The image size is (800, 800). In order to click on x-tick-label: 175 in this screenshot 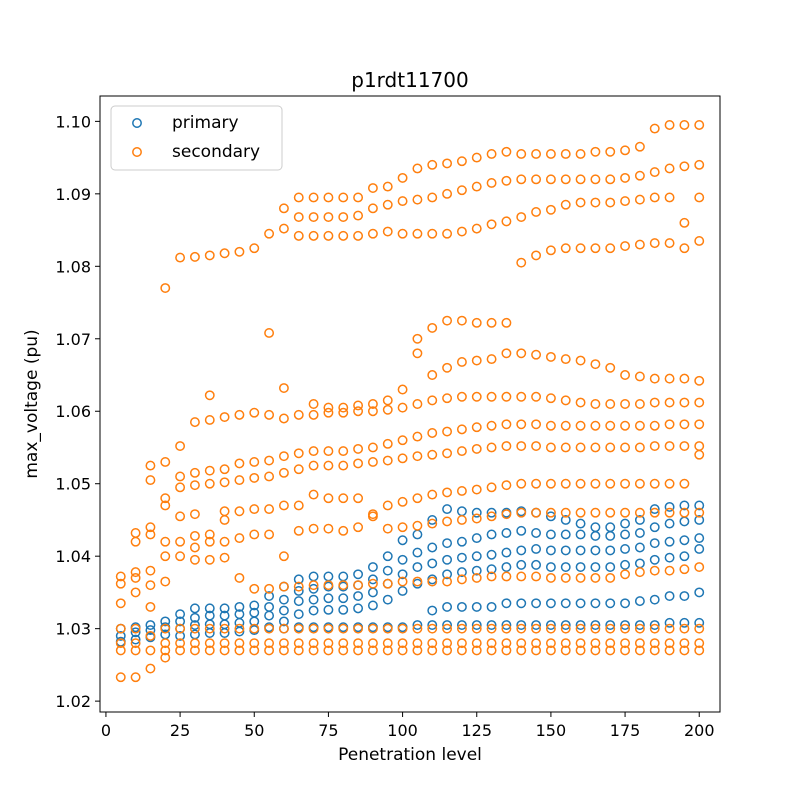, I will do `click(625, 730)`.